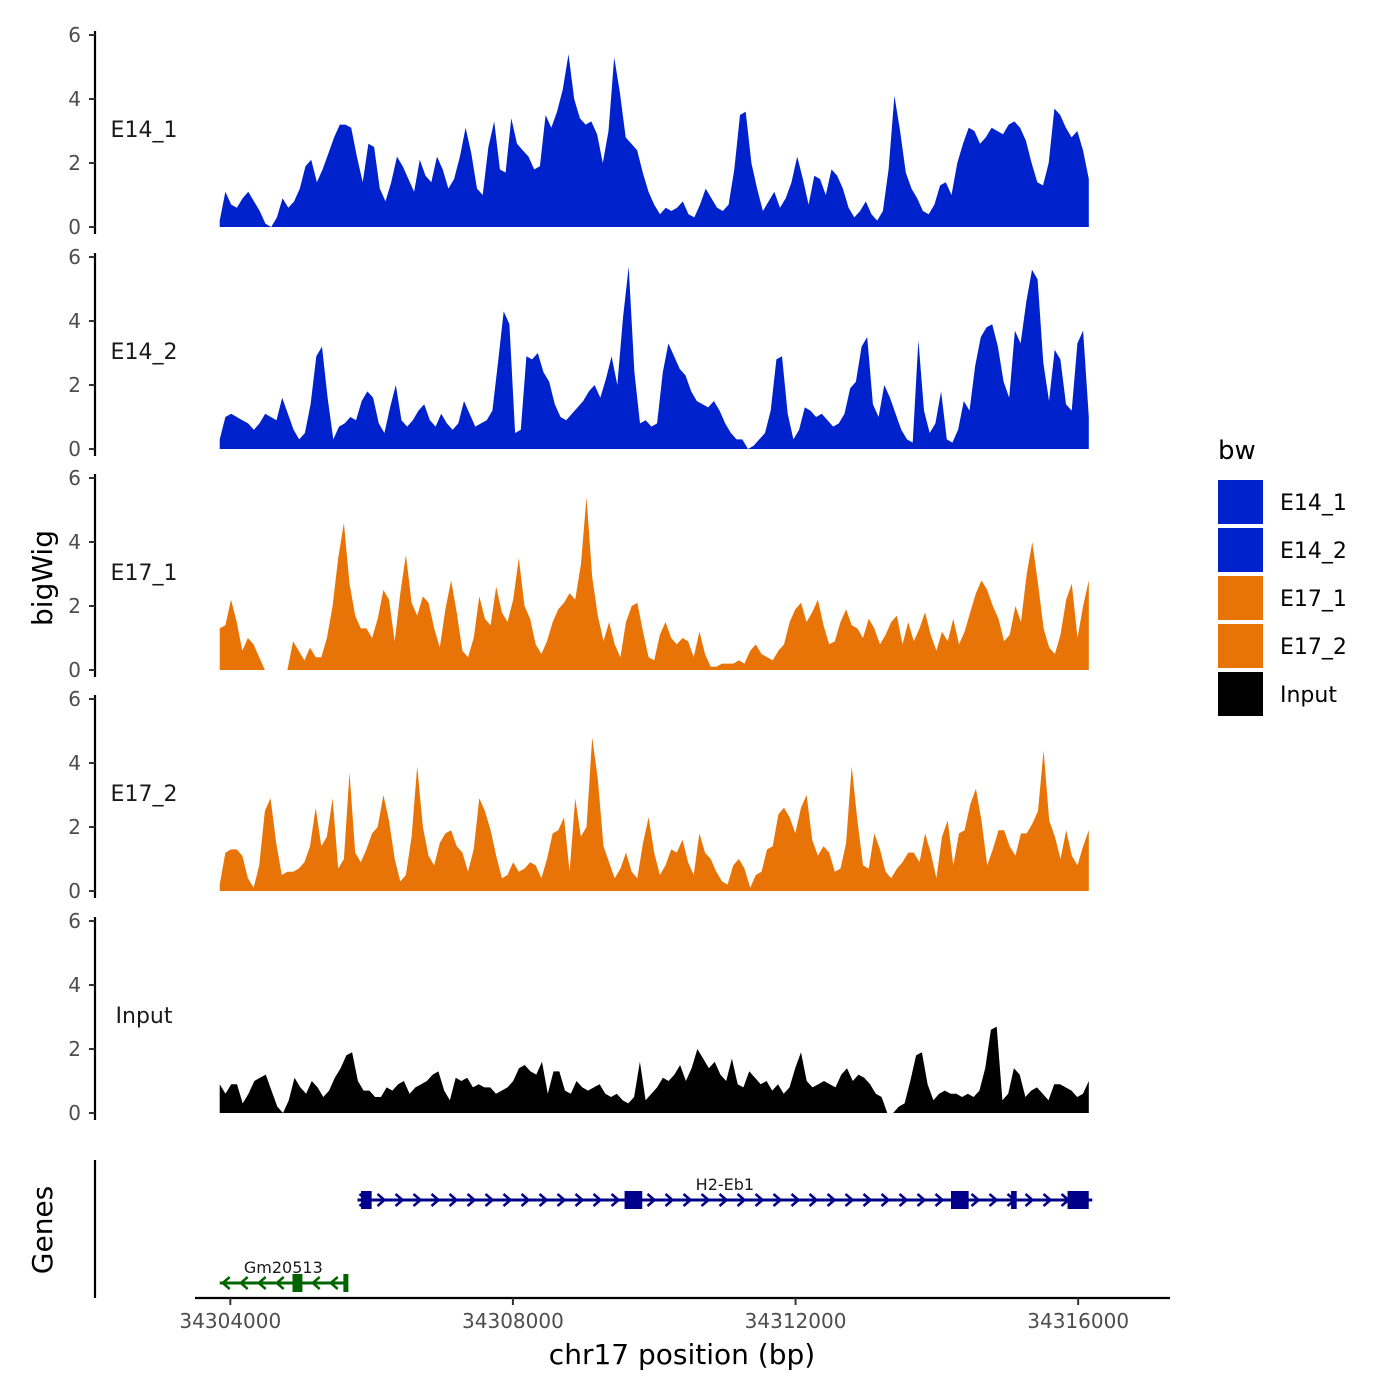  What do you see at coordinates (796, 1321) in the screenshot?
I see `x-tick-label: 34312000` at bounding box center [796, 1321].